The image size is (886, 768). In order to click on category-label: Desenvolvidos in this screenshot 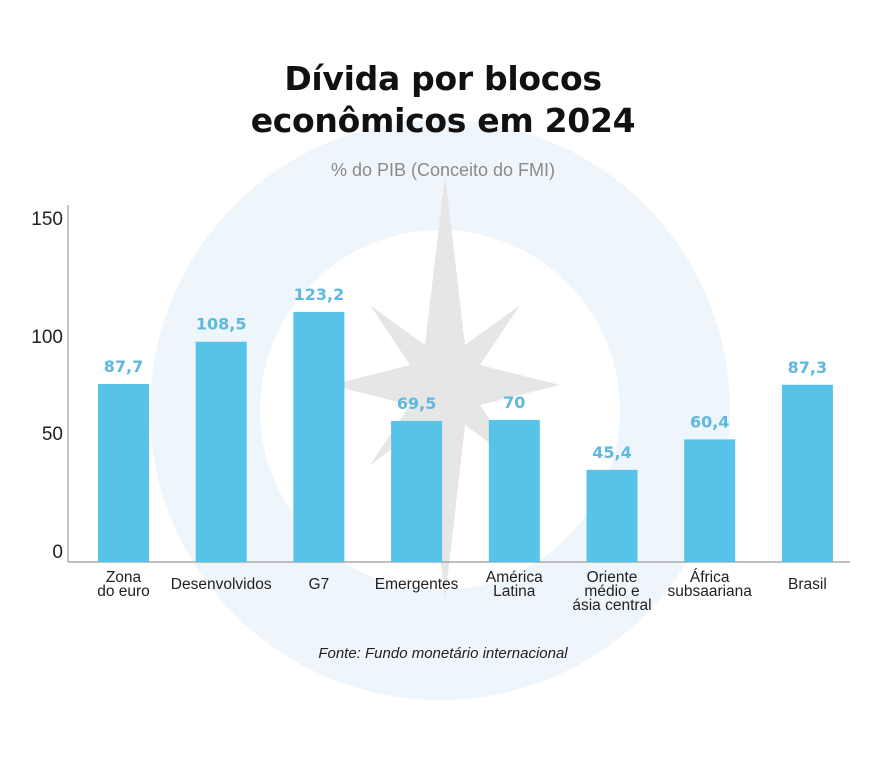, I will do `click(221, 584)`.